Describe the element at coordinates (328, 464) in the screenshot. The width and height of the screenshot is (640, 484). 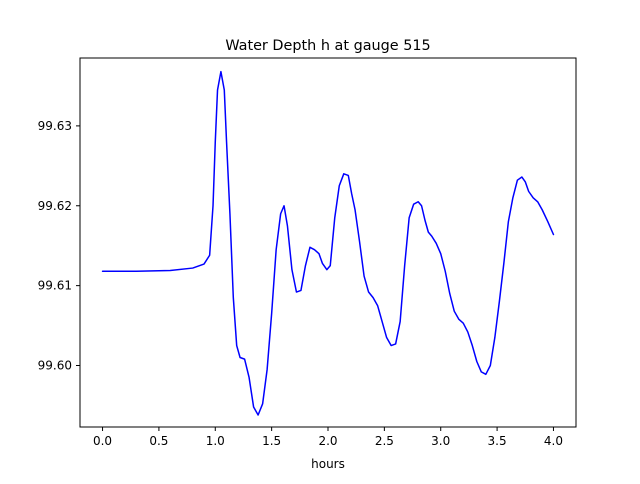
I see `x-axis-label: hours` at that location.